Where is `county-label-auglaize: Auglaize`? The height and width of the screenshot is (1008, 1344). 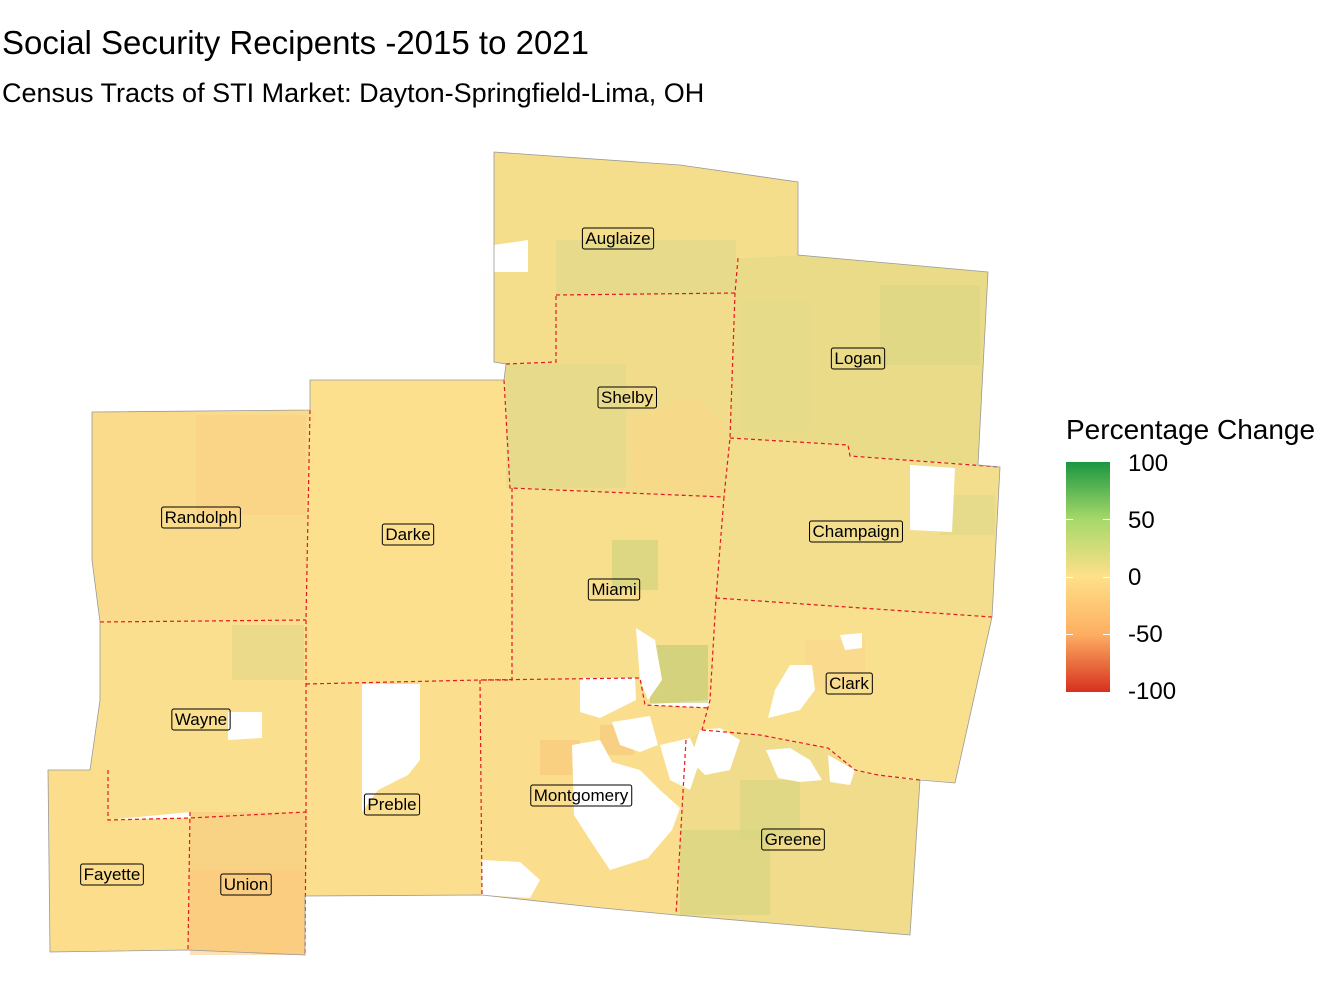 county-label-auglaize: Auglaize is located at coordinates (618, 238).